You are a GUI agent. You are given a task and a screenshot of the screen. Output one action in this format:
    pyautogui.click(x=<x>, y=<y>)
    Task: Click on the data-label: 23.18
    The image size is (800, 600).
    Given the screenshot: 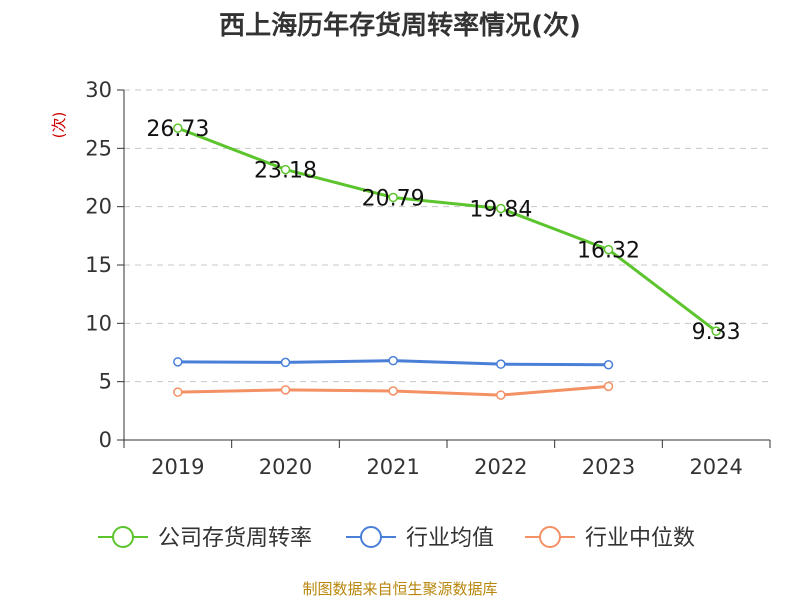 What is the action you would take?
    pyautogui.click(x=285, y=171)
    